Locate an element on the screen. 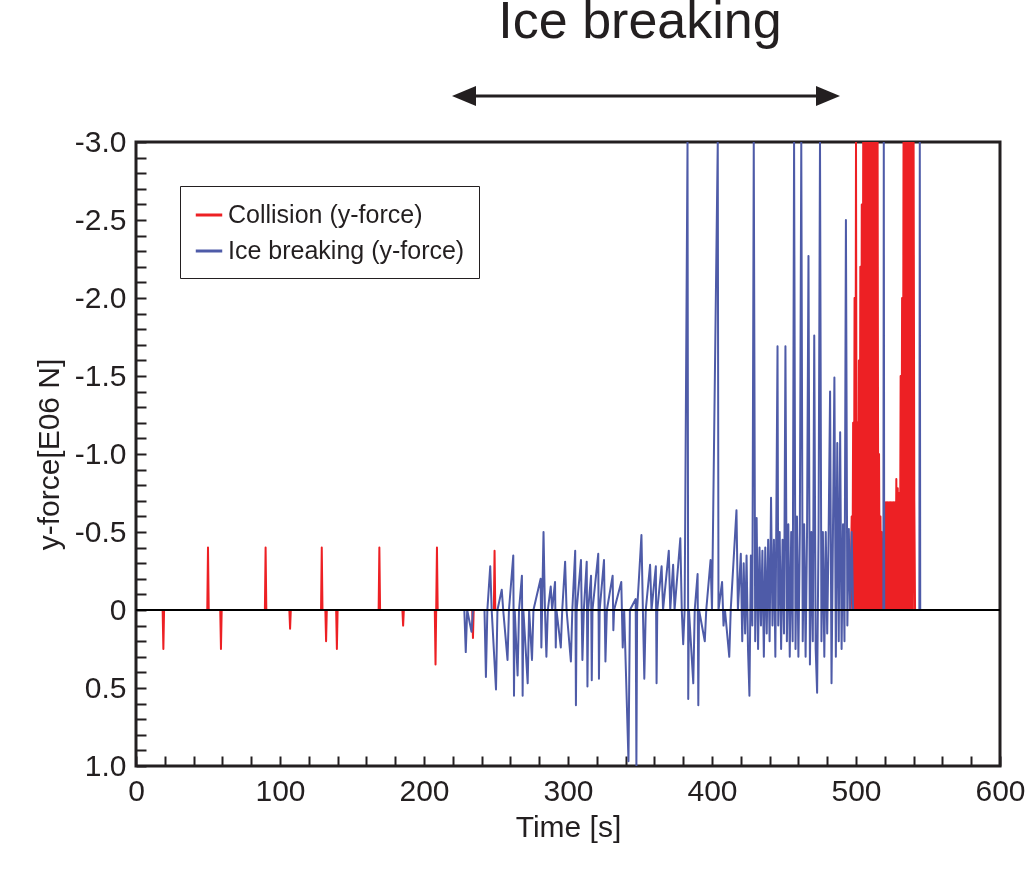 This screenshot has width=1036, height=877. y-tick-label: 0.5 is located at coordinates (105, 687).